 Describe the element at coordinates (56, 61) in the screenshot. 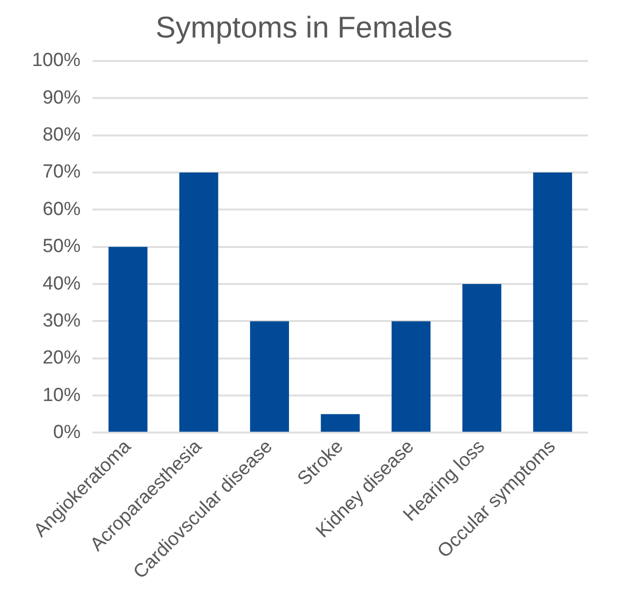

I see `y-tick-label: 100%` at that location.